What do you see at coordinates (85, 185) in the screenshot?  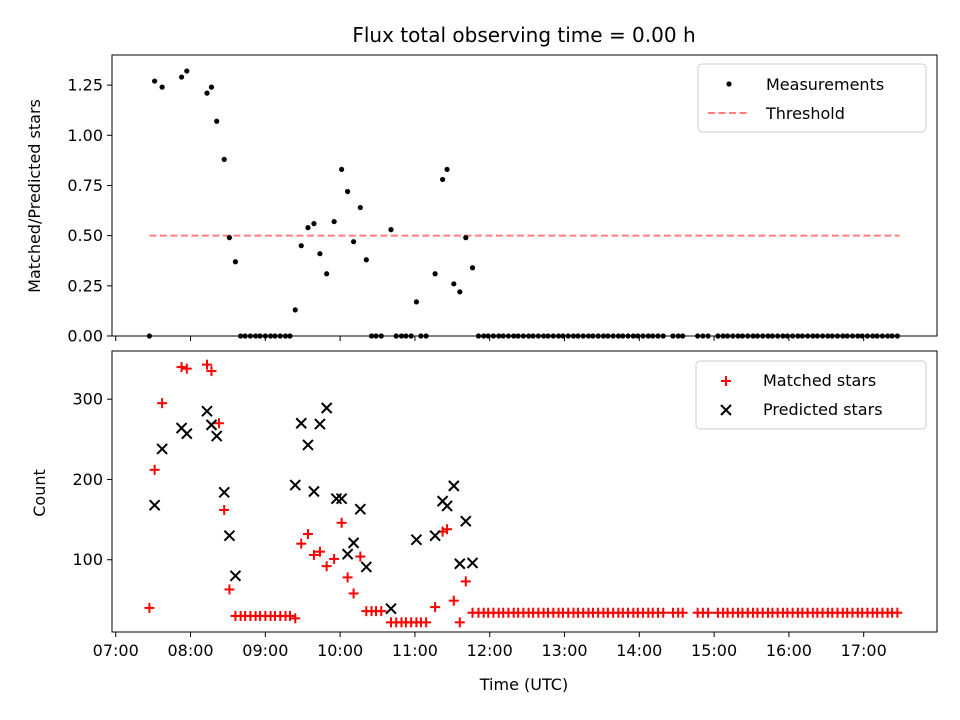 I see `top-y-tick-label: 0.75` at bounding box center [85, 185].